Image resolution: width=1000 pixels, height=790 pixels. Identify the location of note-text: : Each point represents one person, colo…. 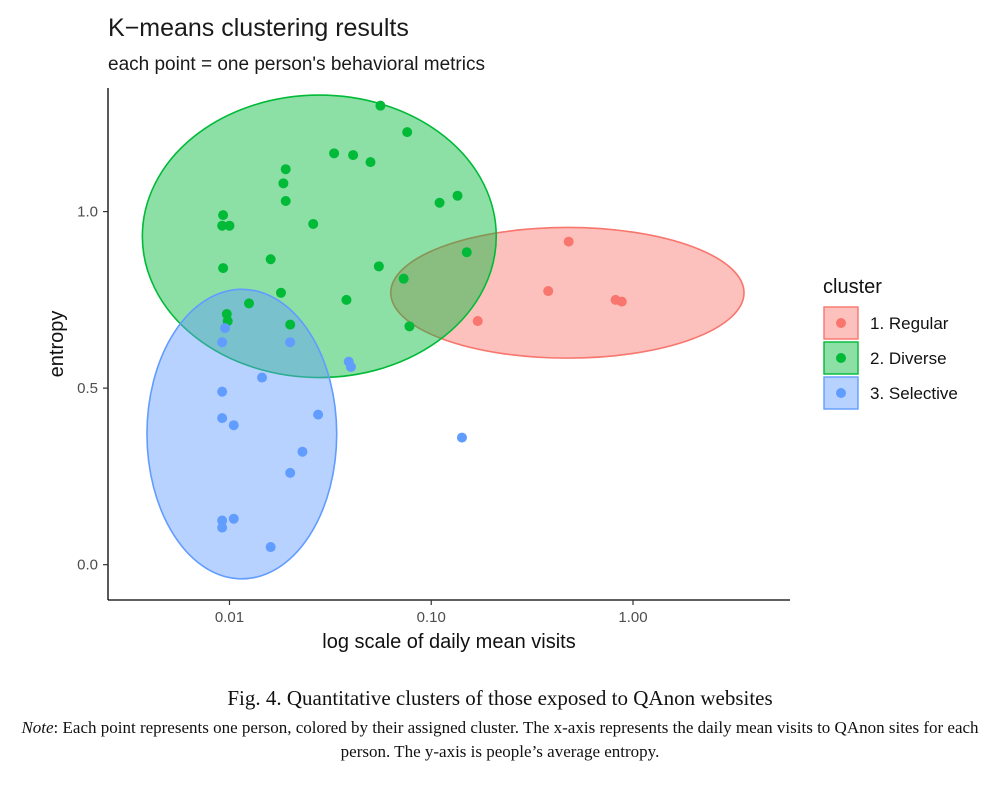
(516, 739).